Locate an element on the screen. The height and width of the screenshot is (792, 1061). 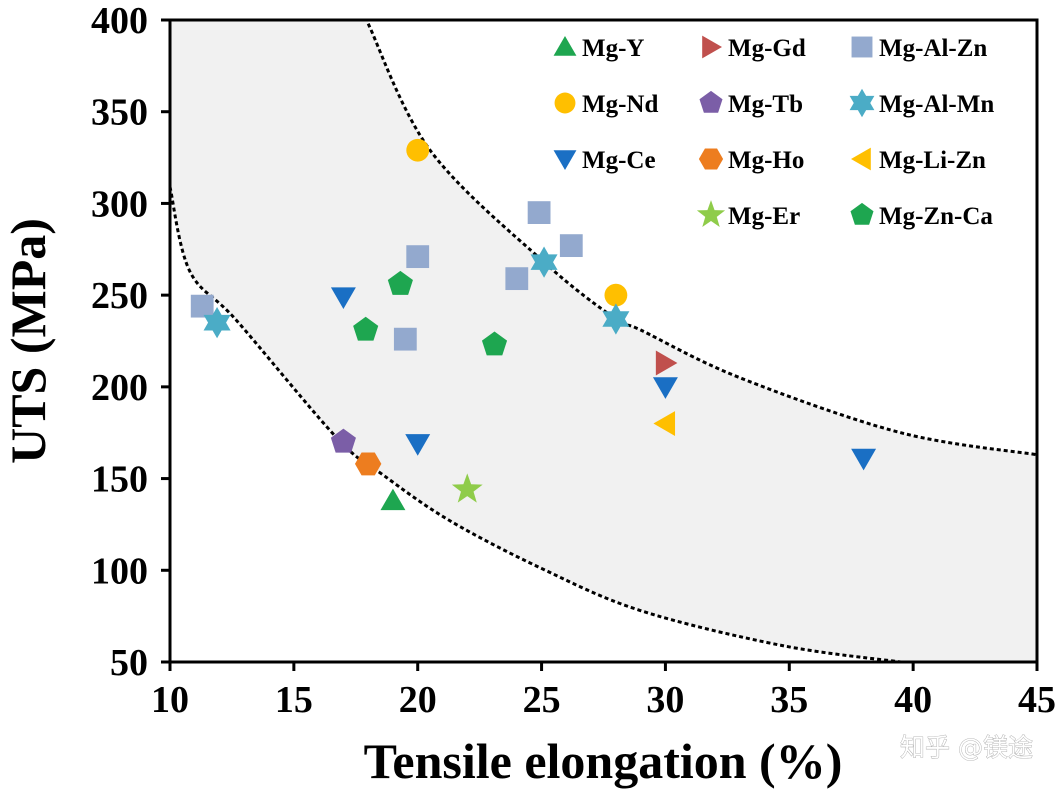
legend-item: Mg-Er is located at coordinates (748, 215).